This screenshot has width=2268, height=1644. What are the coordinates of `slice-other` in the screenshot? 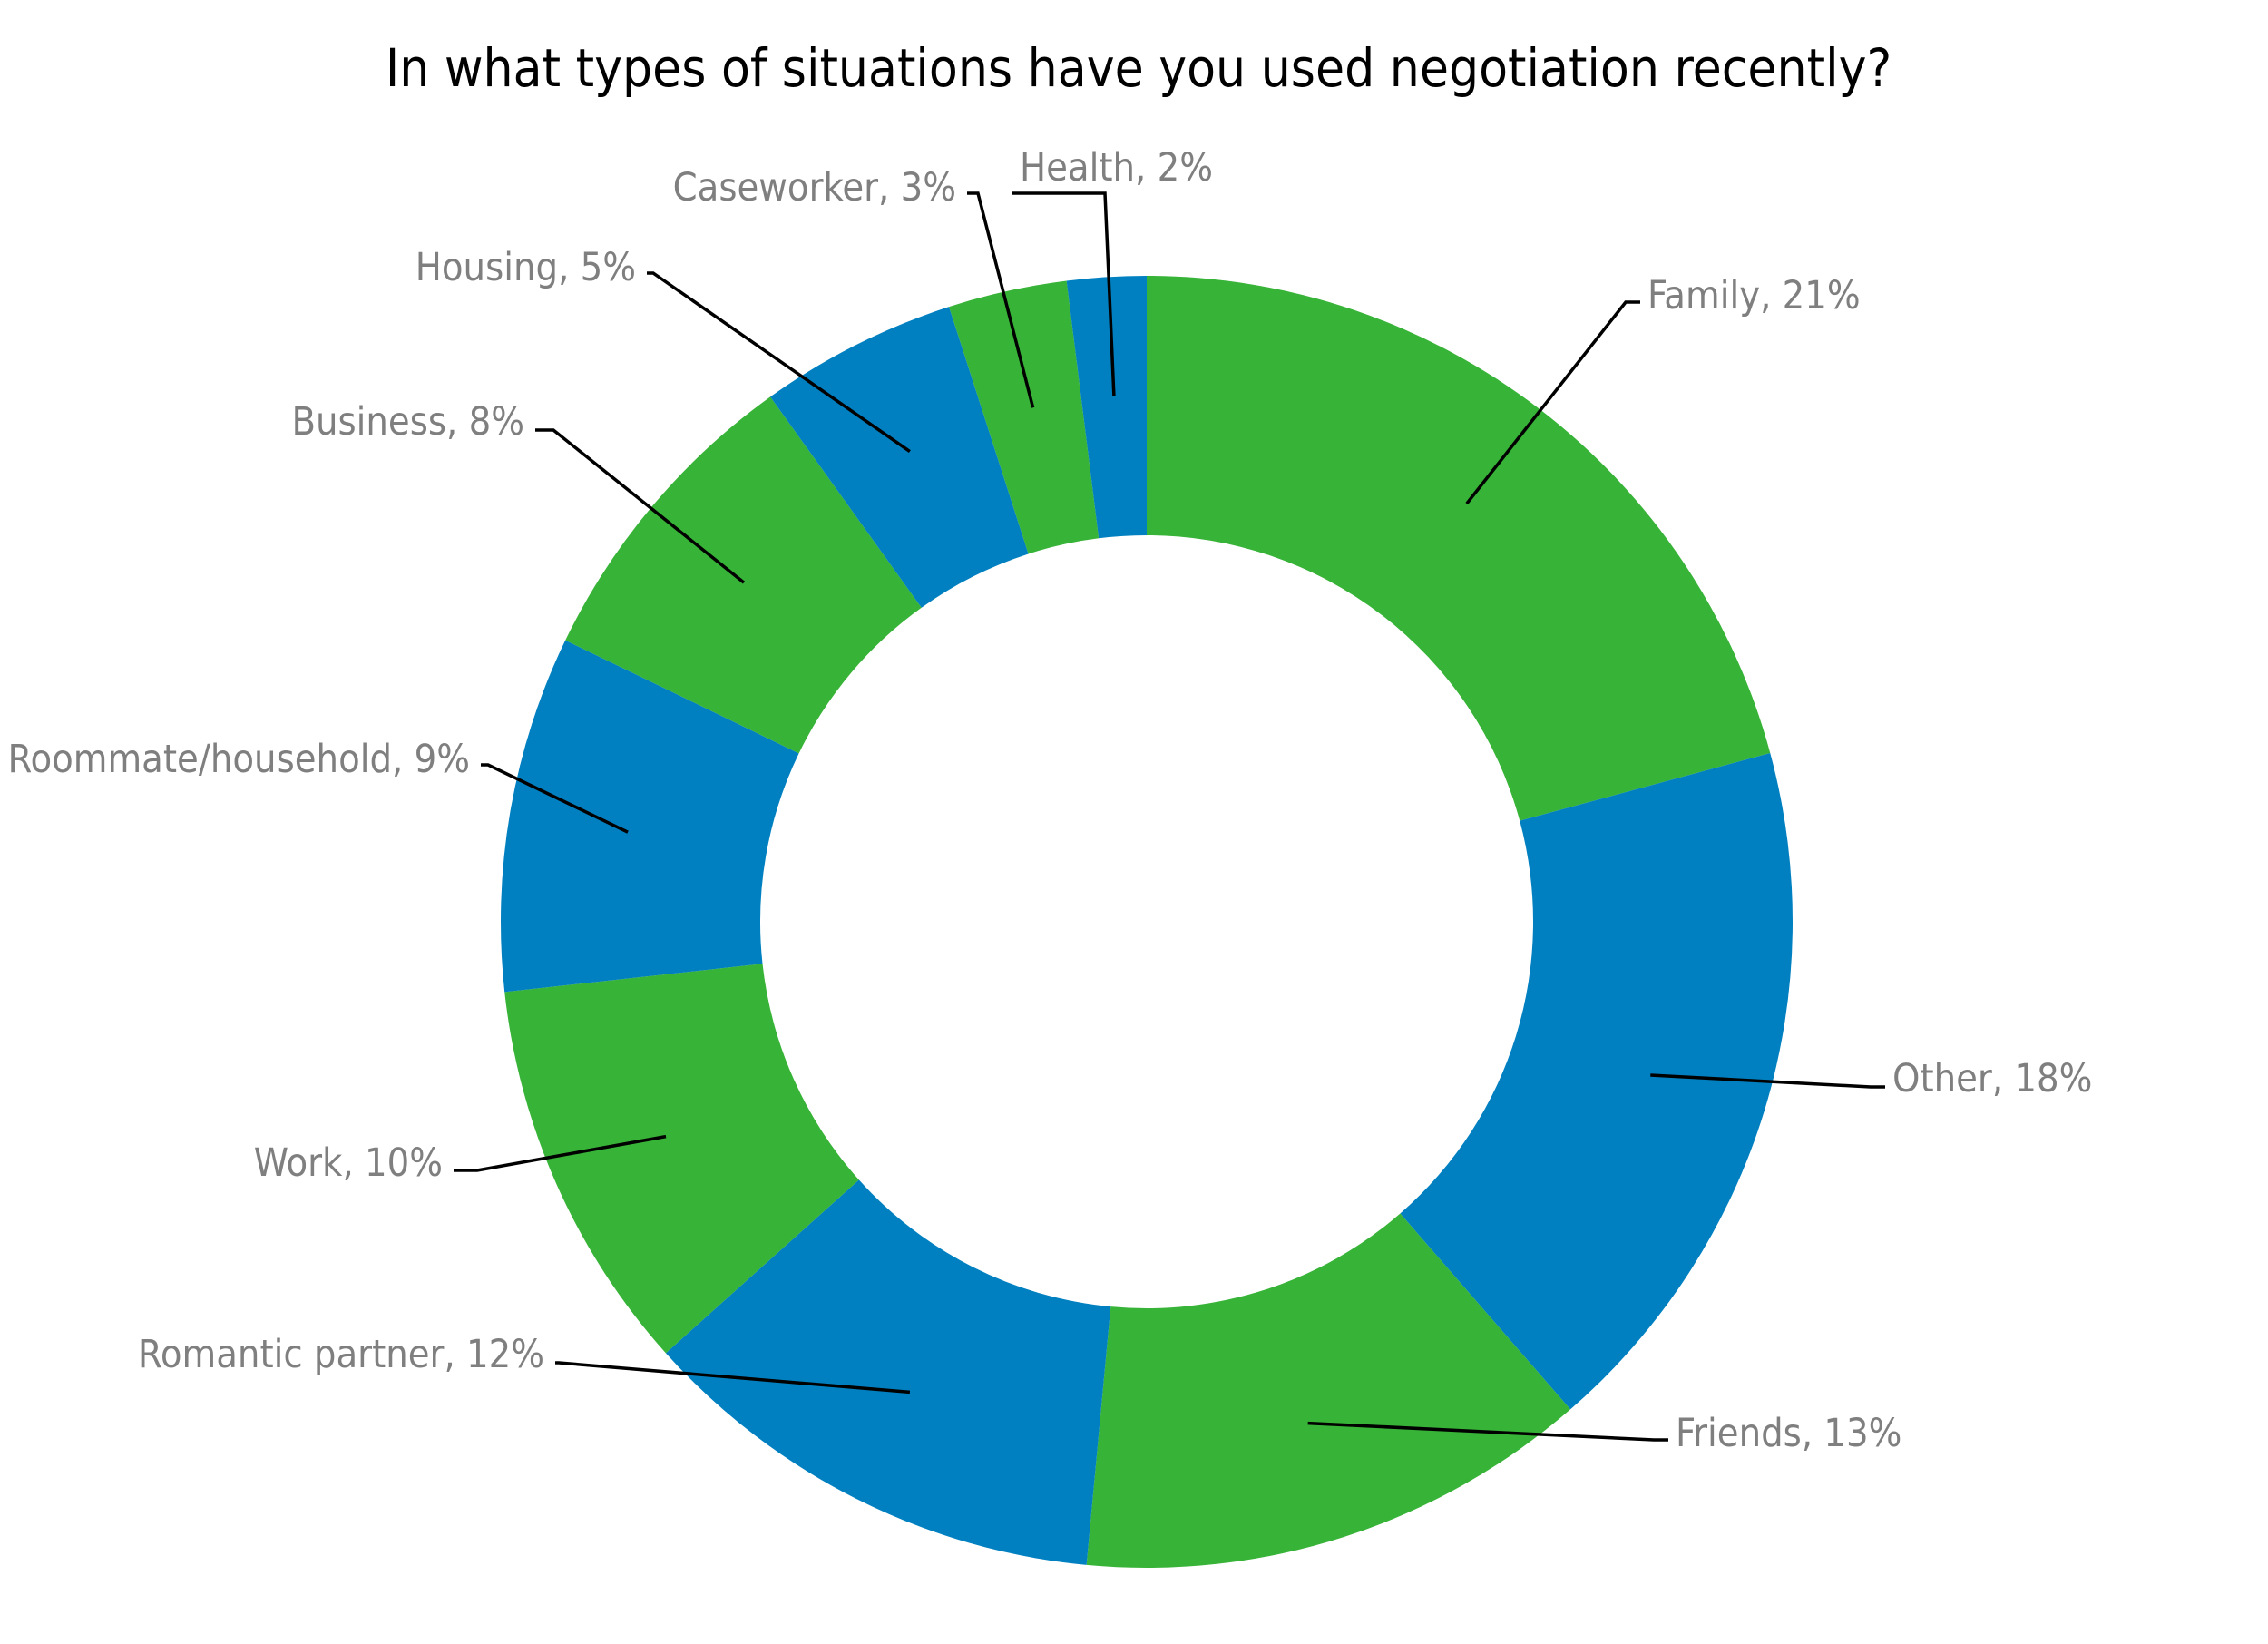 It's located at (1597, 1081).